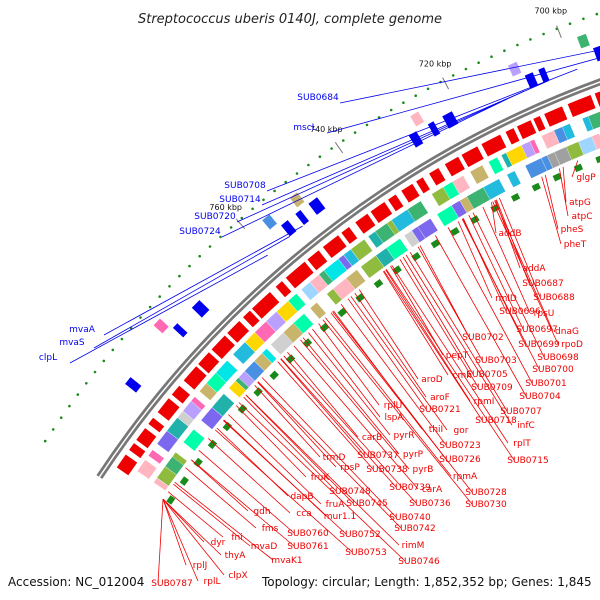 This screenshot has width=600, height=600. I want to click on gene-label-minus: rpoD, so click(572, 345).